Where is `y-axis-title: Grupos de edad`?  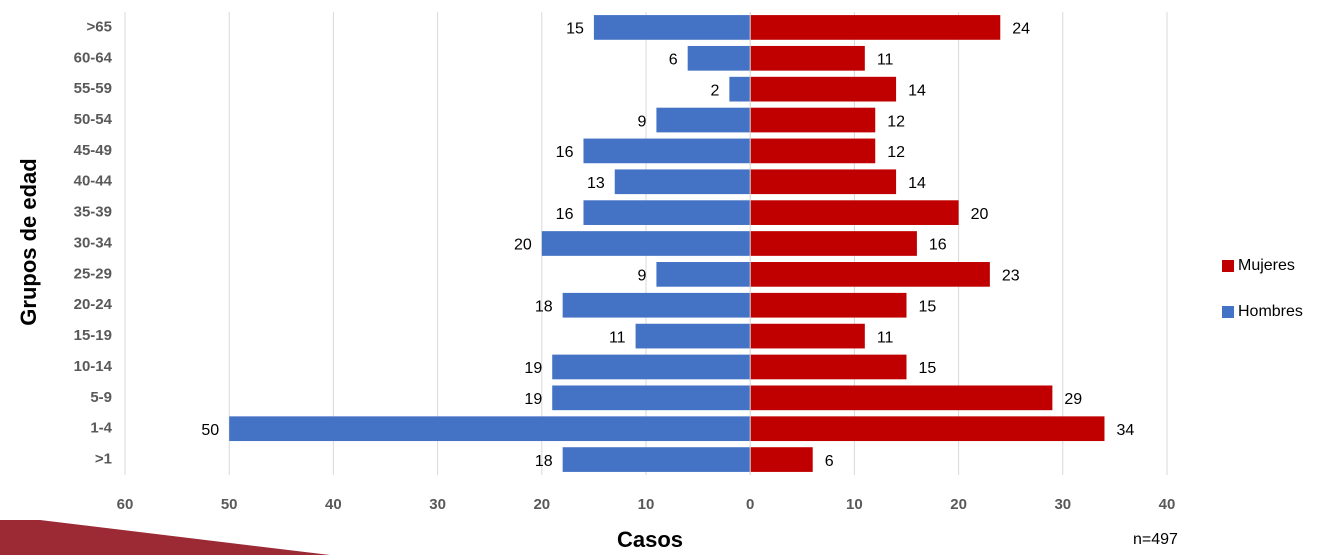
y-axis-title: Grupos de edad is located at coordinates (28, 241).